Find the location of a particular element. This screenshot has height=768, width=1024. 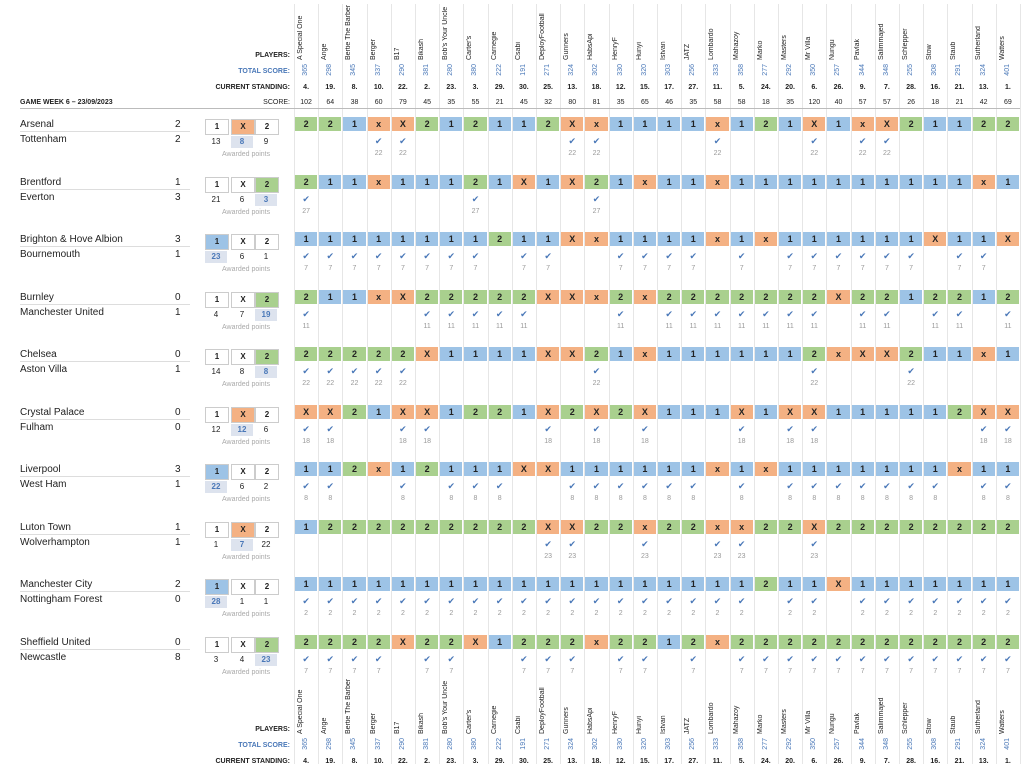

player-name: Berger is located at coordinates (373, 723).